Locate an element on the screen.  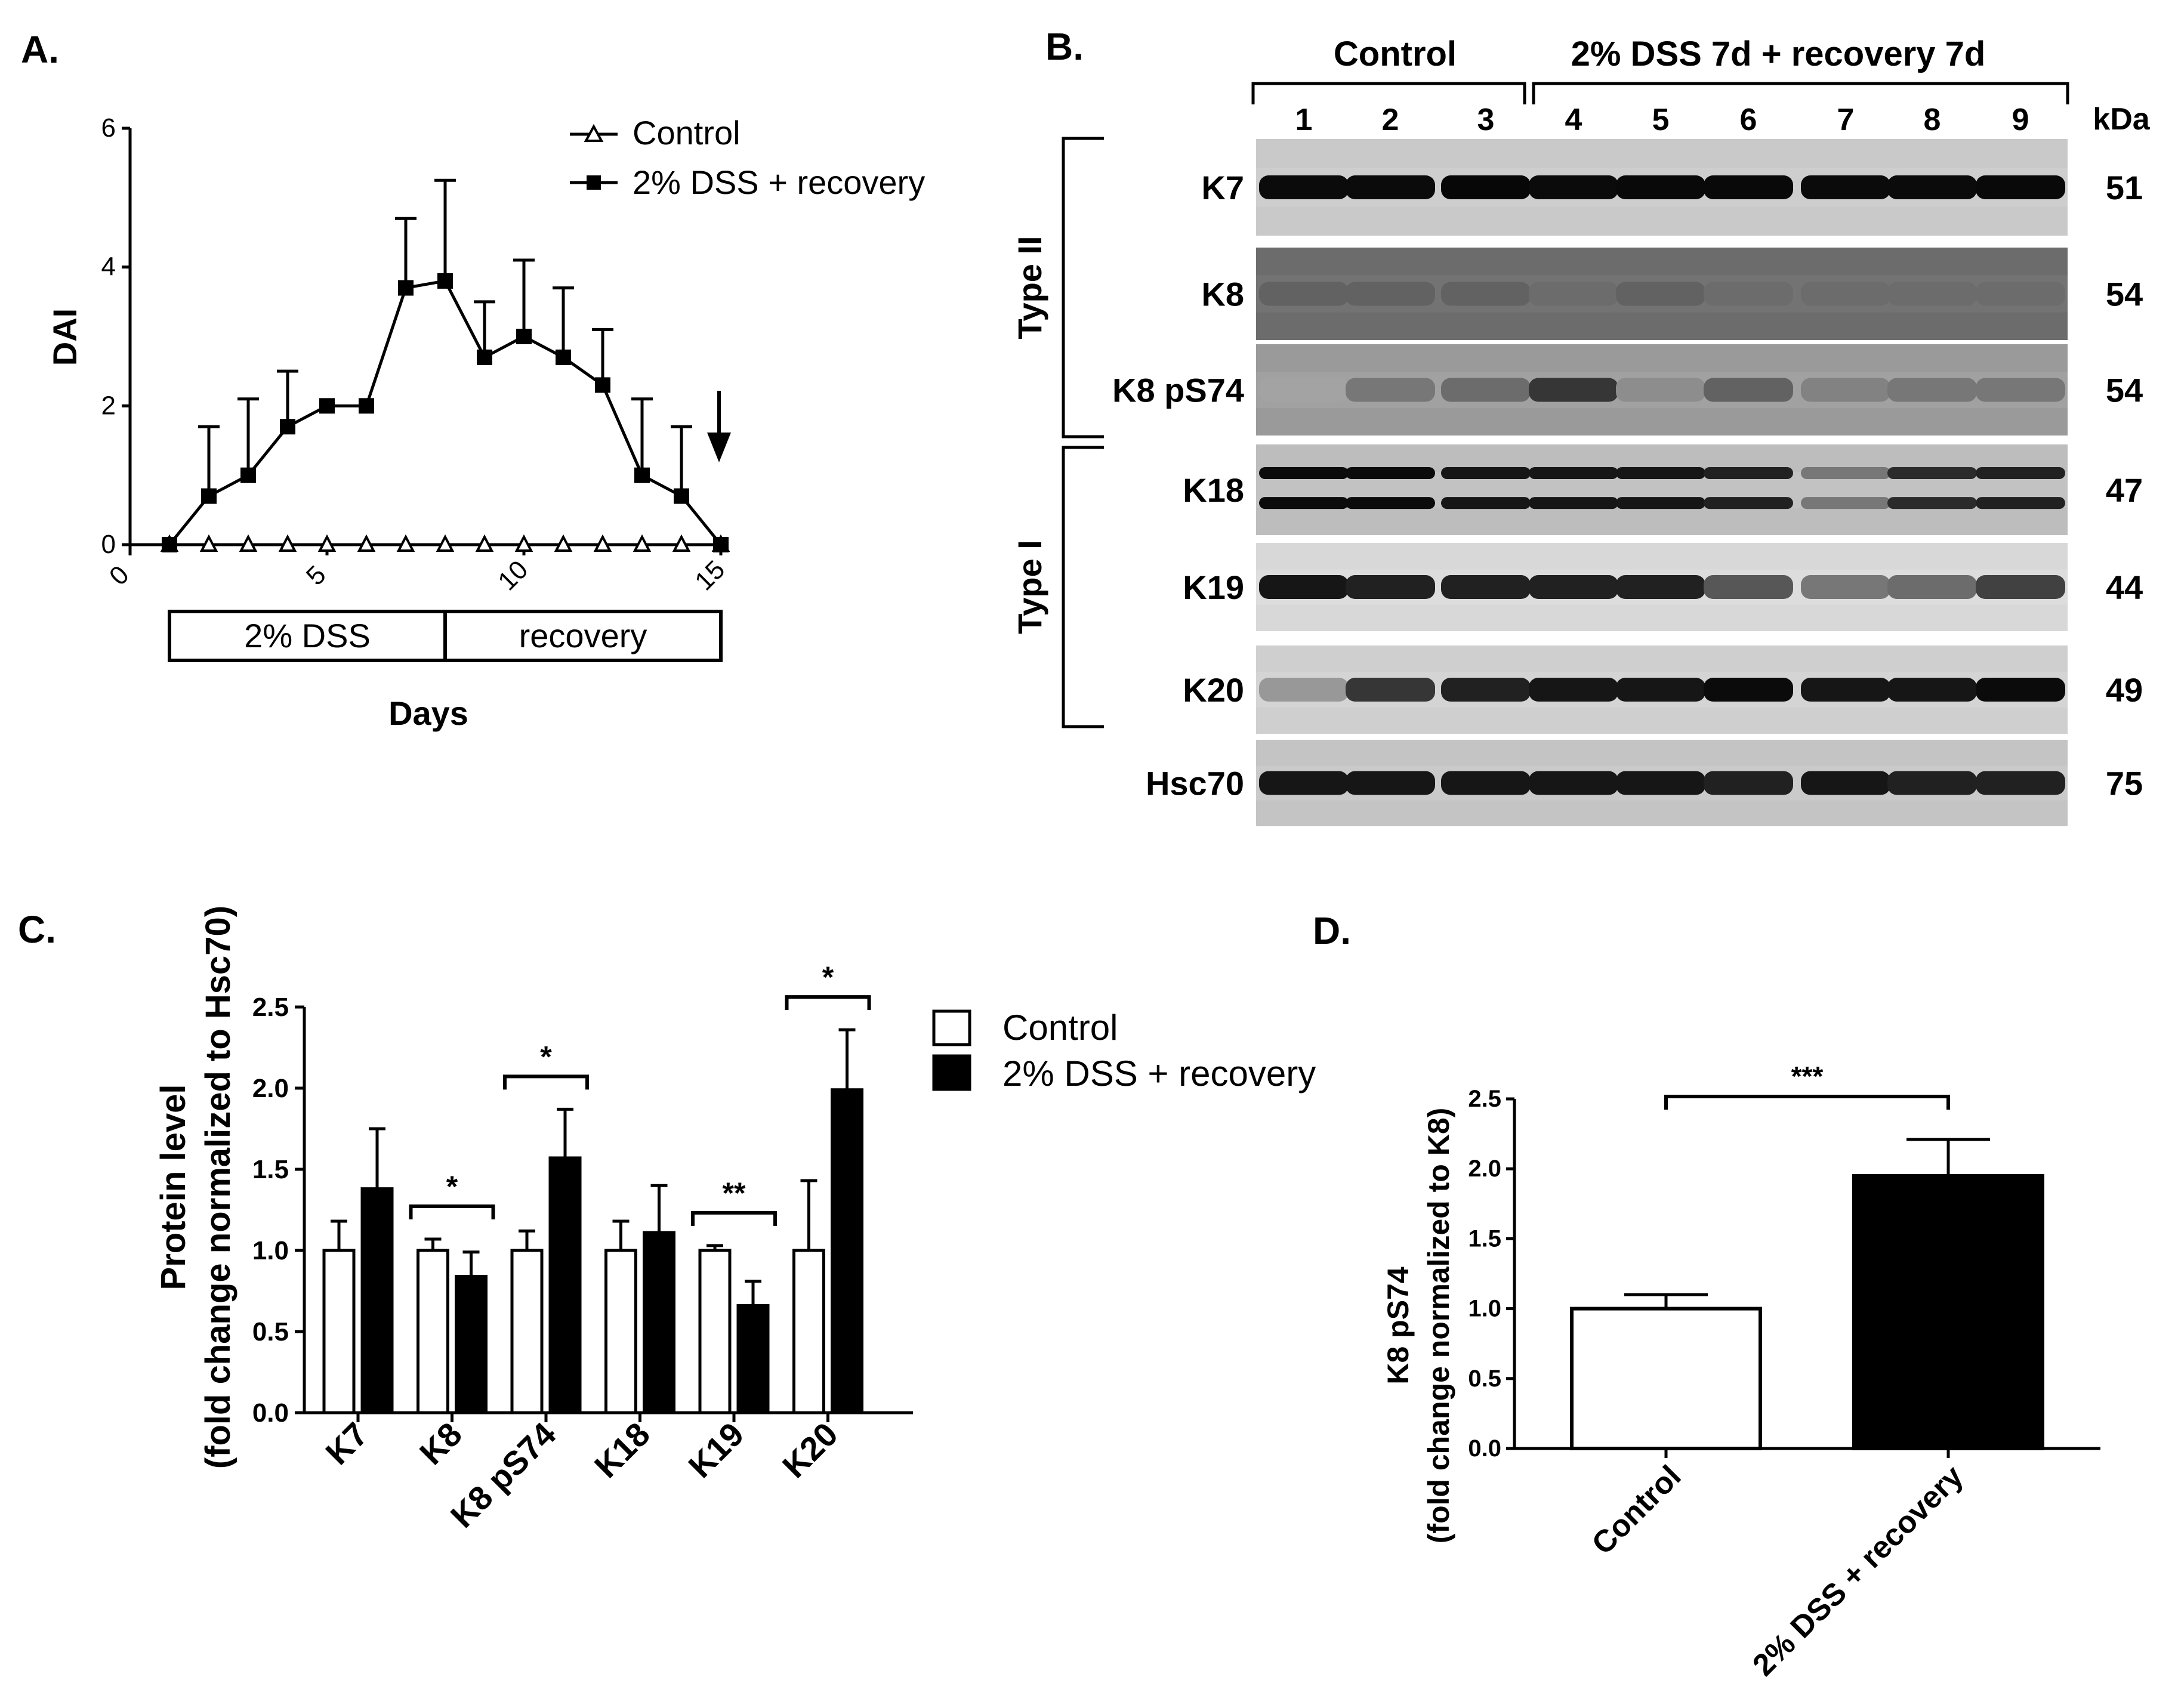
blot-row-label: K7 is located at coordinates (1222, 187).